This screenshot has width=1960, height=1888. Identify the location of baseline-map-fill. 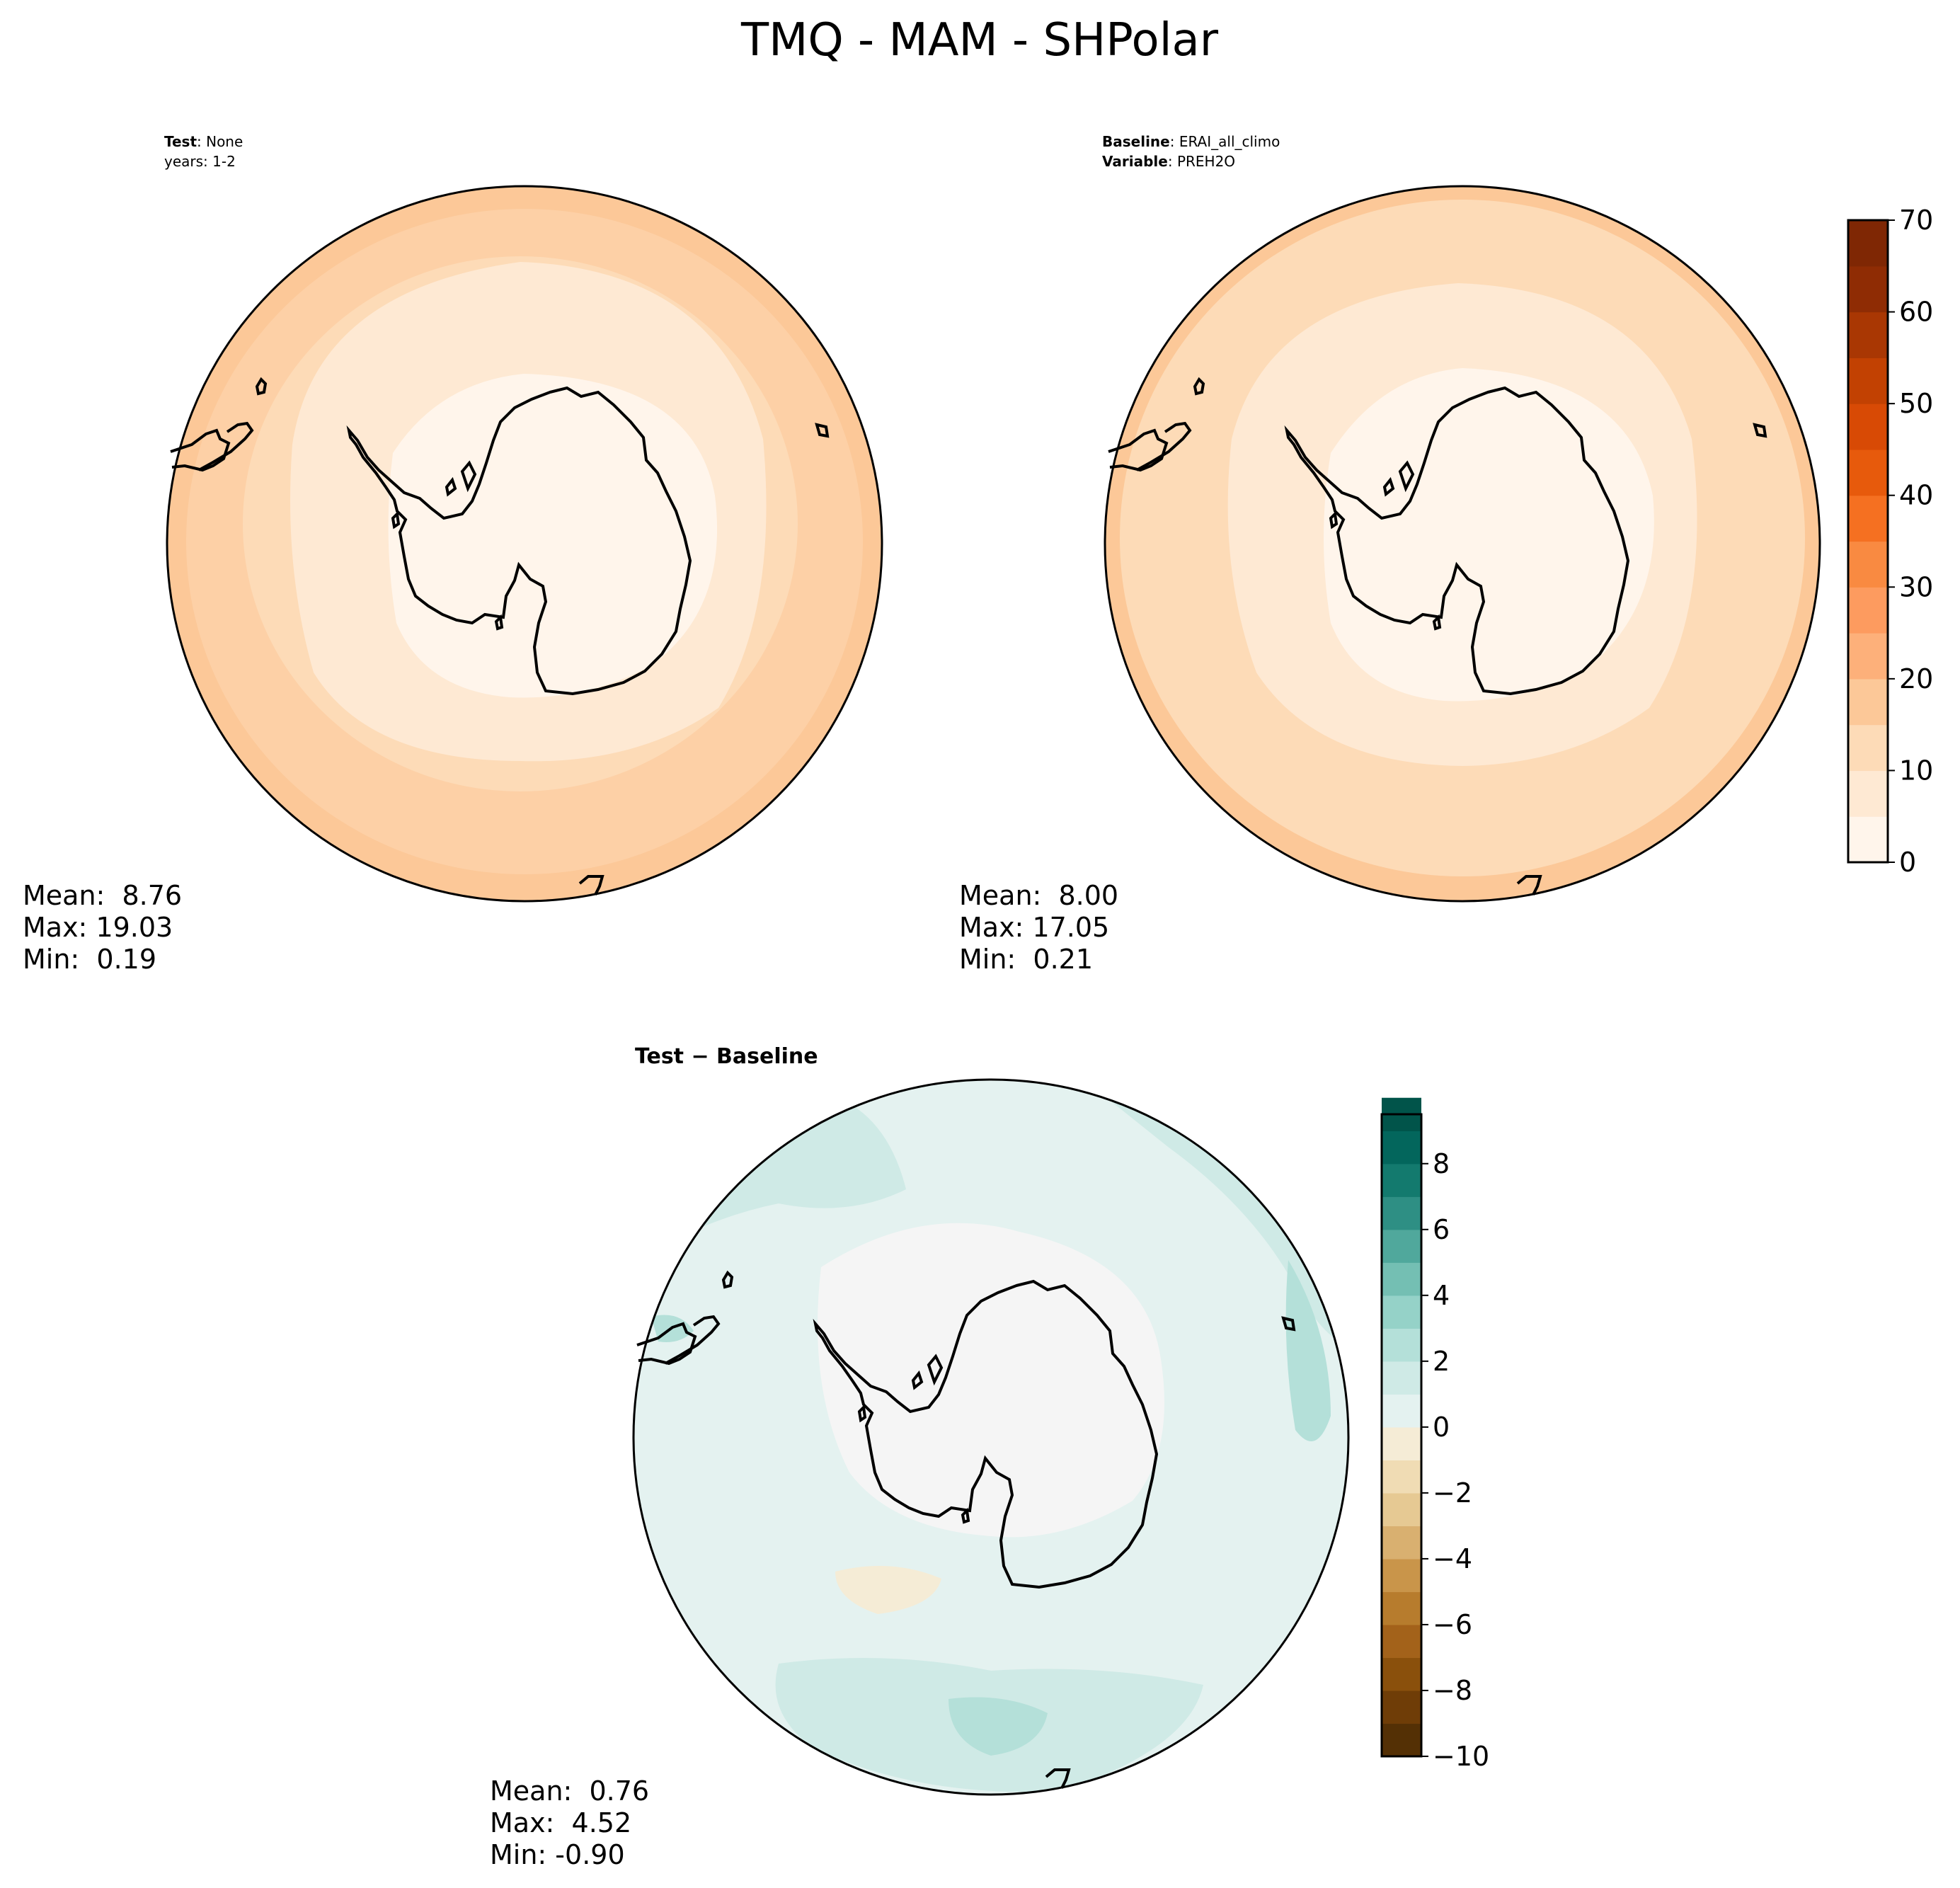
(1462, 544).